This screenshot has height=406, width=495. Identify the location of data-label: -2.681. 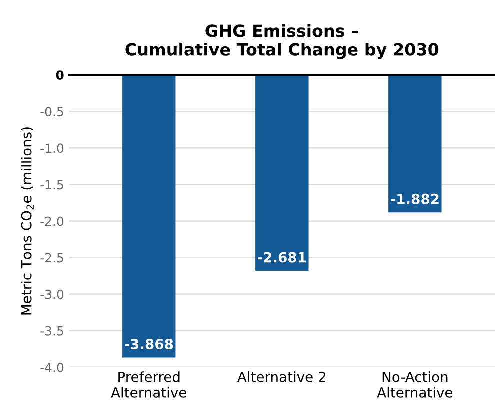
(282, 257).